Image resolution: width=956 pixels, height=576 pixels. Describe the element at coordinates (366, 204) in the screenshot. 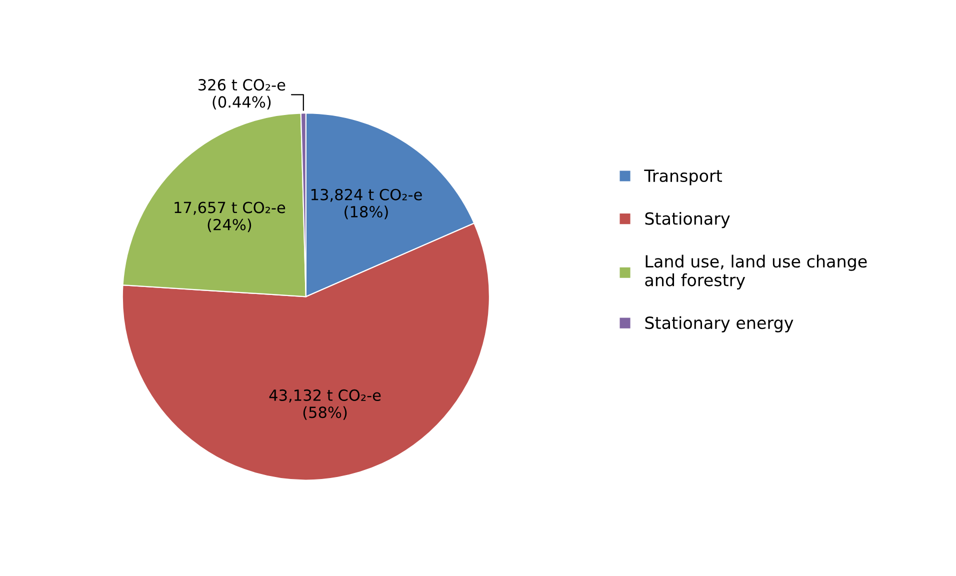

I see `data-label: 13,824 t CO₂-e (18%)` at that location.